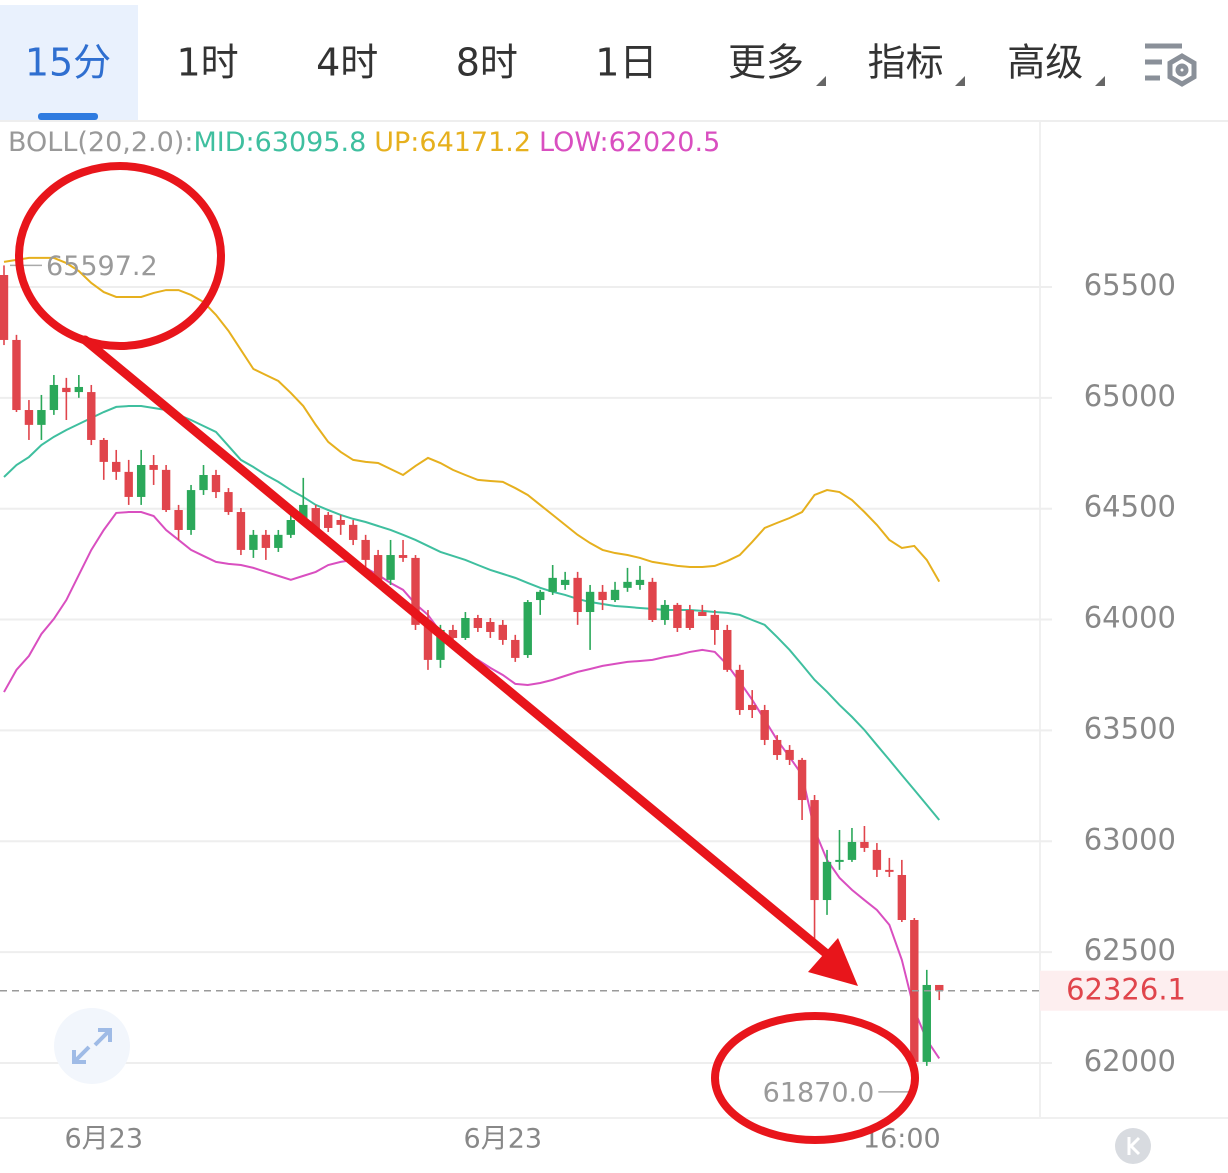 Image resolution: width=1228 pixels, height=1173 pixels. I want to click on max-label: 65597.2, so click(102, 266).